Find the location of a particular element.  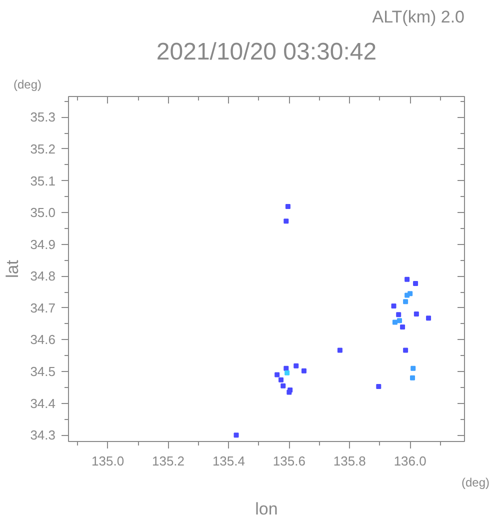

x-tick-label: 135.0 is located at coordinates (108, 461).